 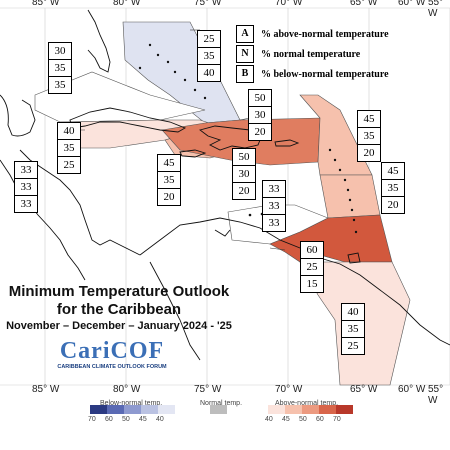 I want to click on legend-text: % below-normal temperature, so click(x=325, y=74).